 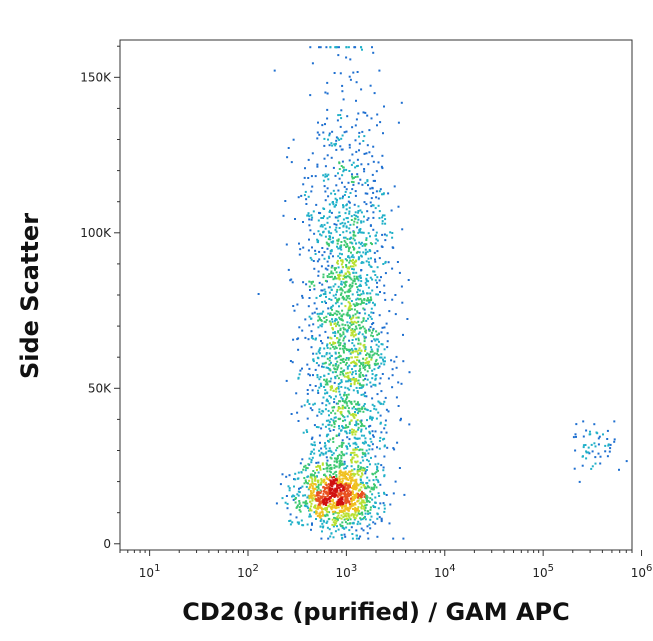 What do you see at coordinates (445, 571) in the screenshot?
I see `x-tick-label: 10⁴` at bounding box center [445, 571].